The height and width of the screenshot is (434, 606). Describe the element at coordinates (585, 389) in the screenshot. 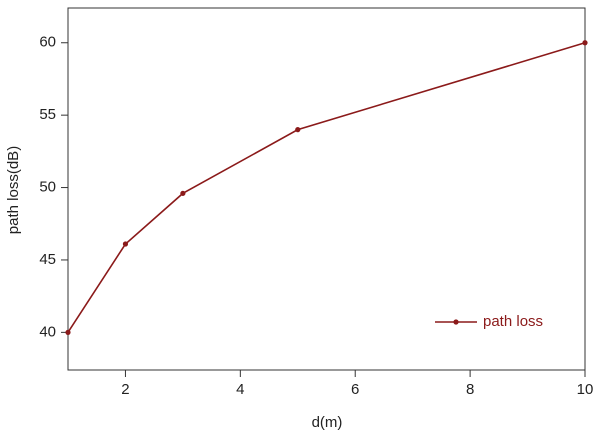

I see `x-tick-label: 10` at that location.